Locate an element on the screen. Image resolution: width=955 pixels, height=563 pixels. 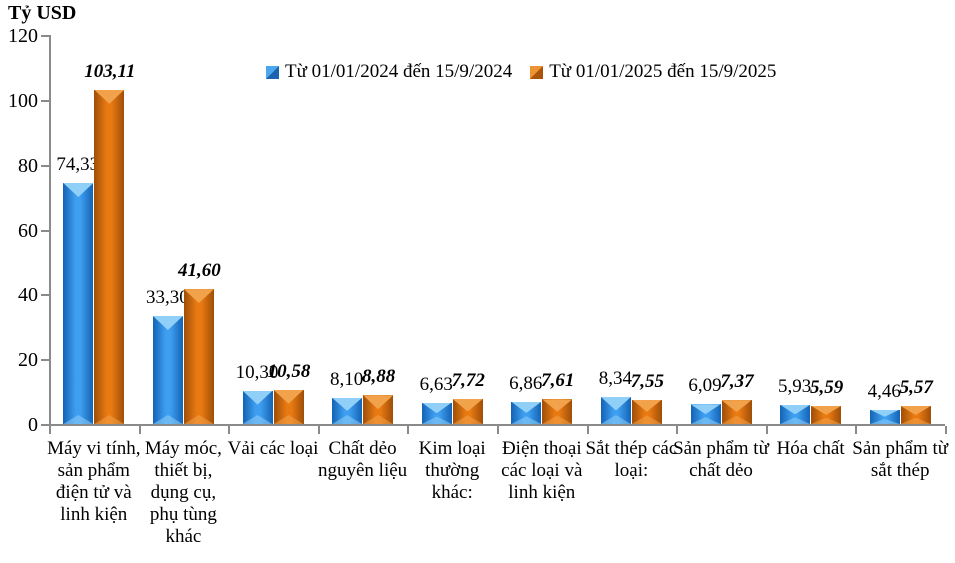
y-tick-label: 60 is located at coordinates (28, 230).